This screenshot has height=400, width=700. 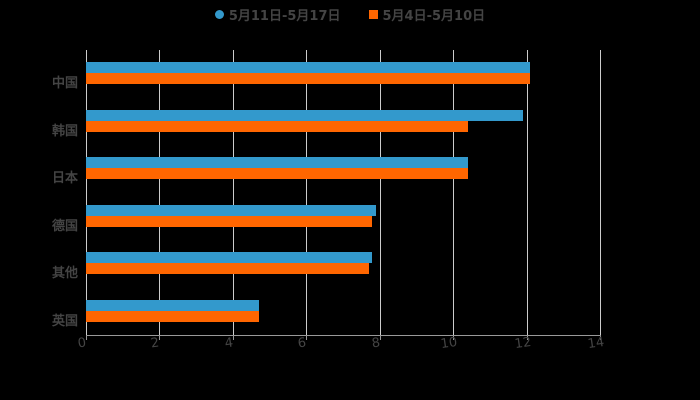 I want to click on y-category-label: 英国, so click(x=64, y=321).